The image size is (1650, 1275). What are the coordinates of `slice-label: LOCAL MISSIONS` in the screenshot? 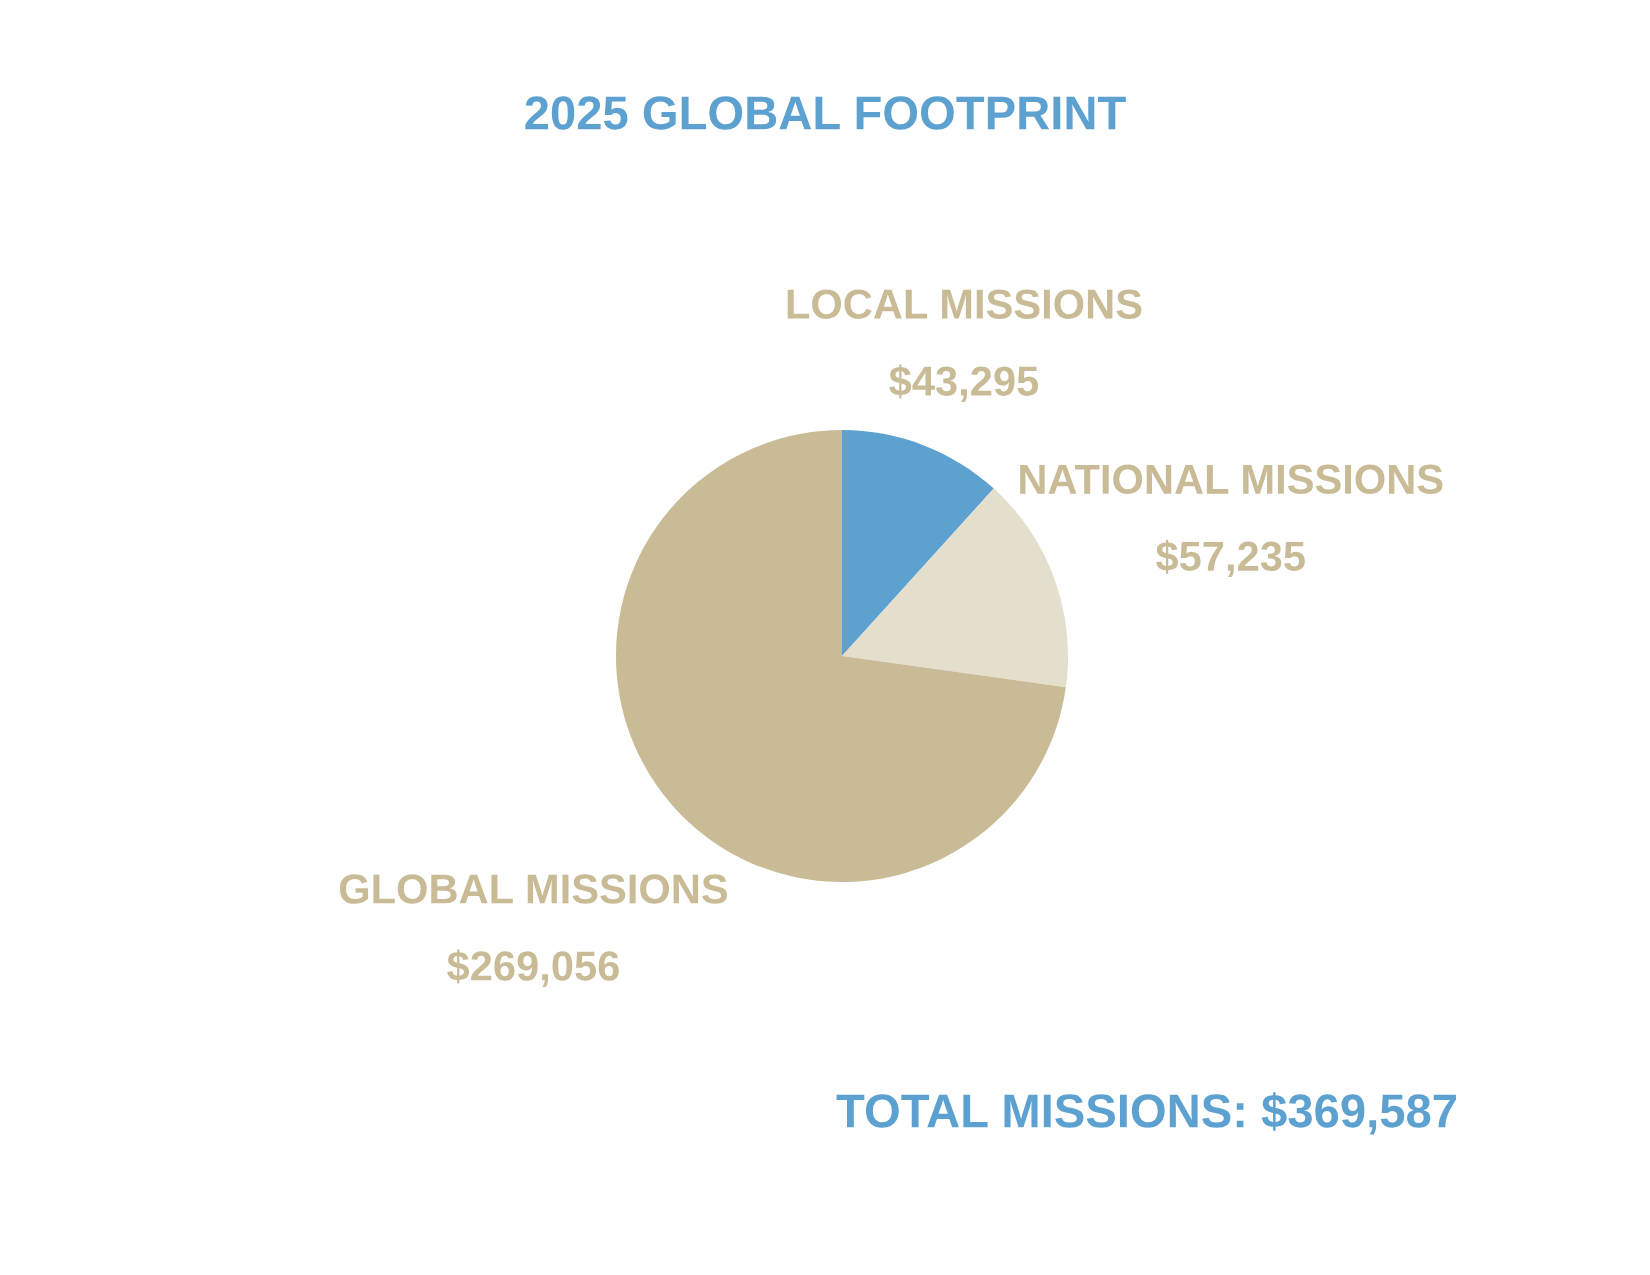 It's located at (964, 304).